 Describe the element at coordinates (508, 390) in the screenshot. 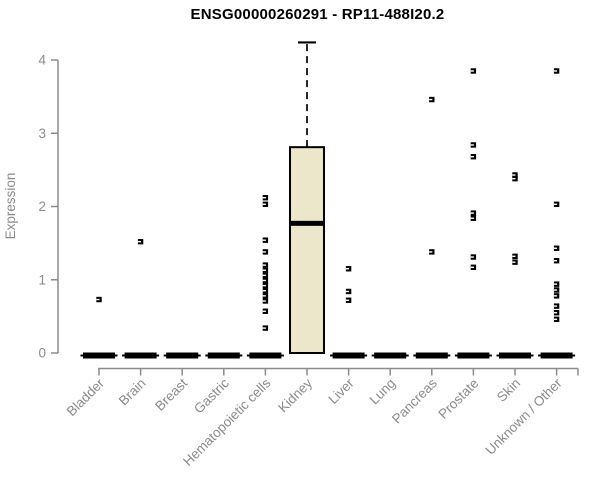

I see `x-category-label: Skin` at that location.